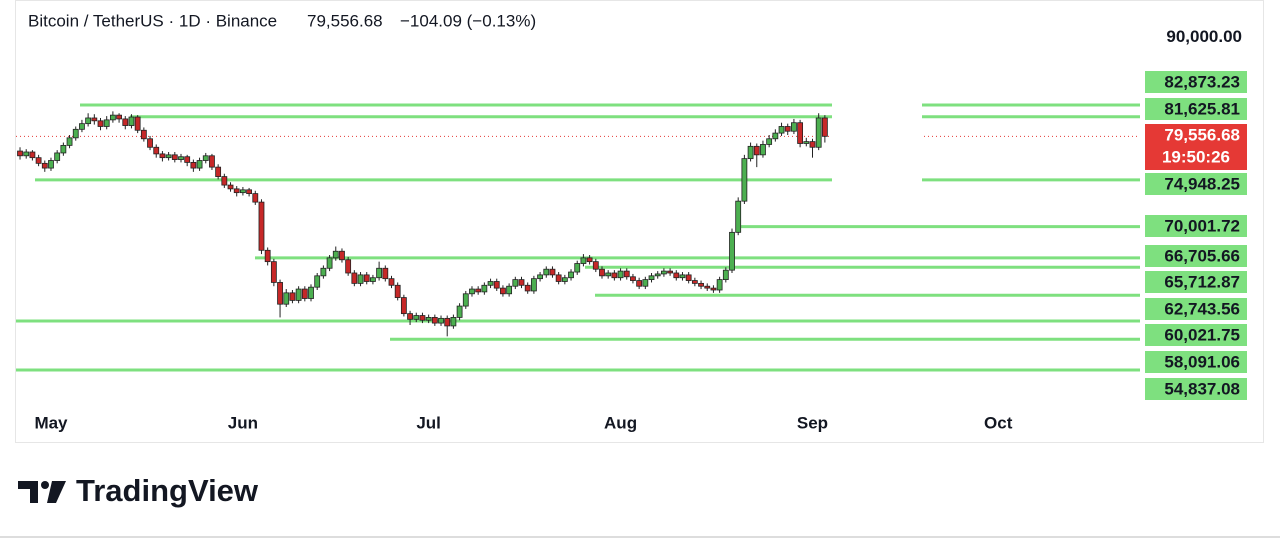  Describe the element at coordinates (345, 20) in the screenshot. I see `last-price: 79,556.68` at that location.